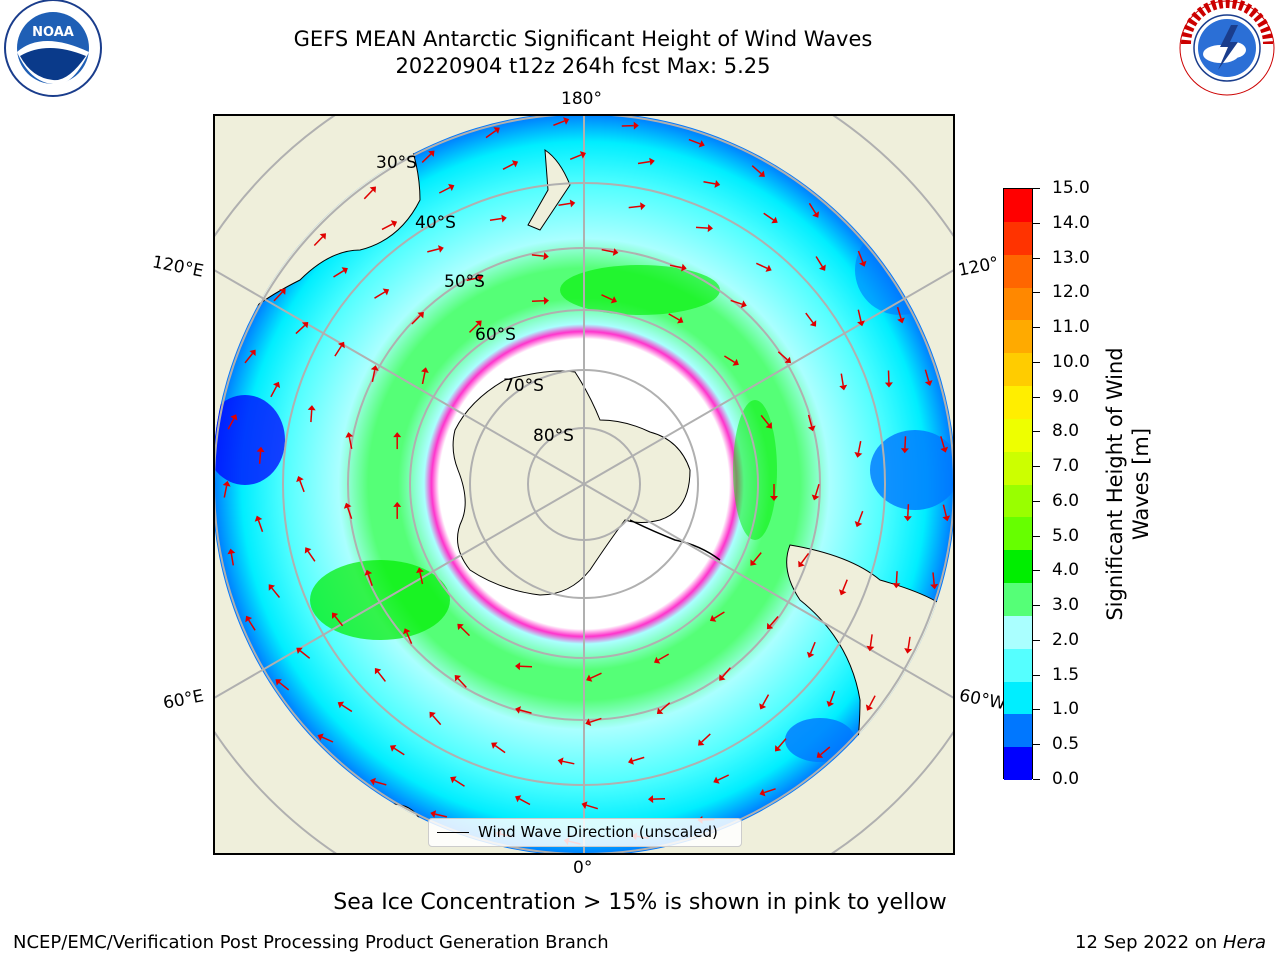  What do you see at coordinates (1056, 501) in the screenshot?
I see `colorbar-tick-label: 6.0` at bounding box center [1056, 501].